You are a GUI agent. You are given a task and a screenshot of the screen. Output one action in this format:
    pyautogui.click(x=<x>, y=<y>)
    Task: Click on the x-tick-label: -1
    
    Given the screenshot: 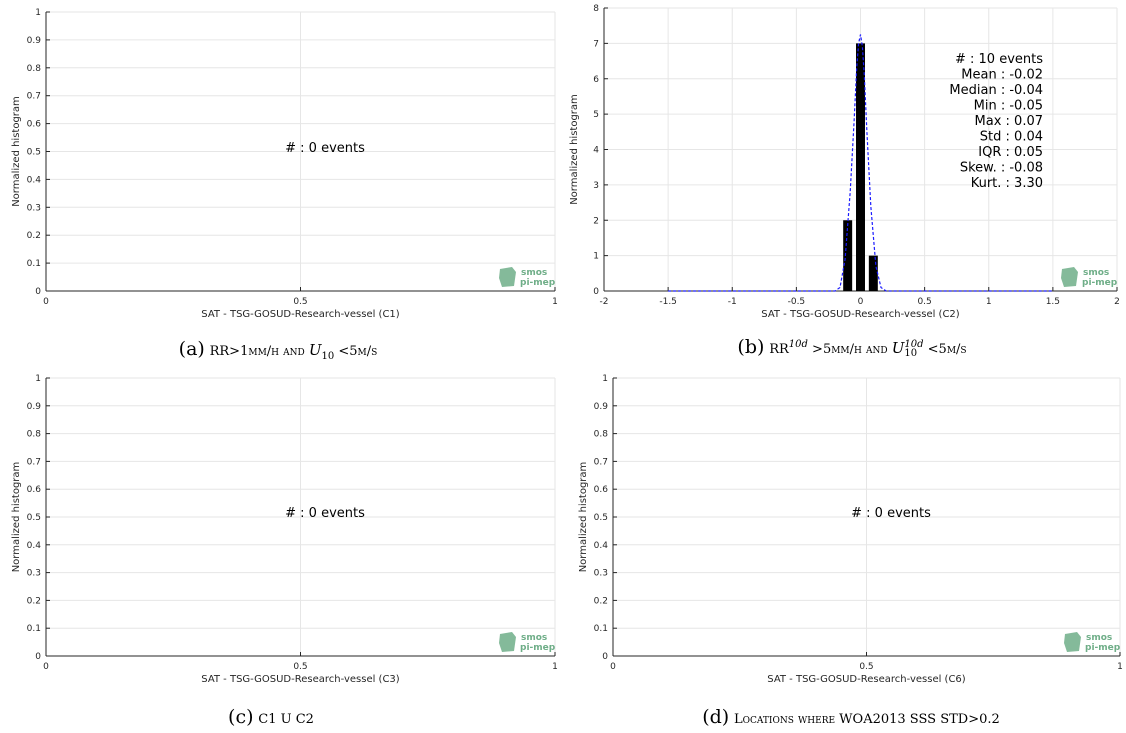 What is the action you would take?
    pyautogui.click(x=732, y=302)
    